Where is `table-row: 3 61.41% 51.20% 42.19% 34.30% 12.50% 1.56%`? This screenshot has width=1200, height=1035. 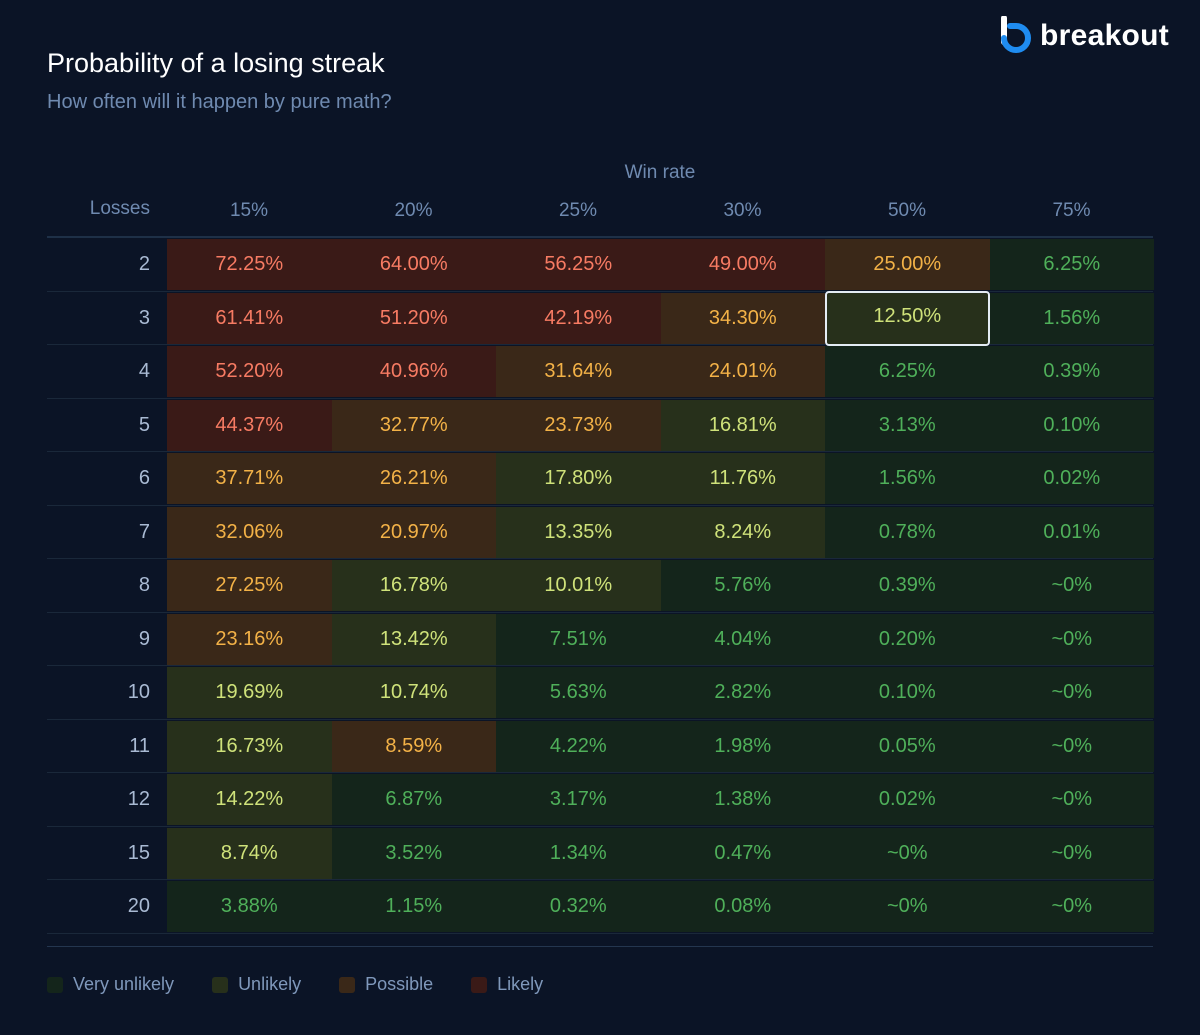 table-row: 3 61.41% 51.20% 42.19% 34.30% 12.50% 1.56% is located at coordinates (600, 318).